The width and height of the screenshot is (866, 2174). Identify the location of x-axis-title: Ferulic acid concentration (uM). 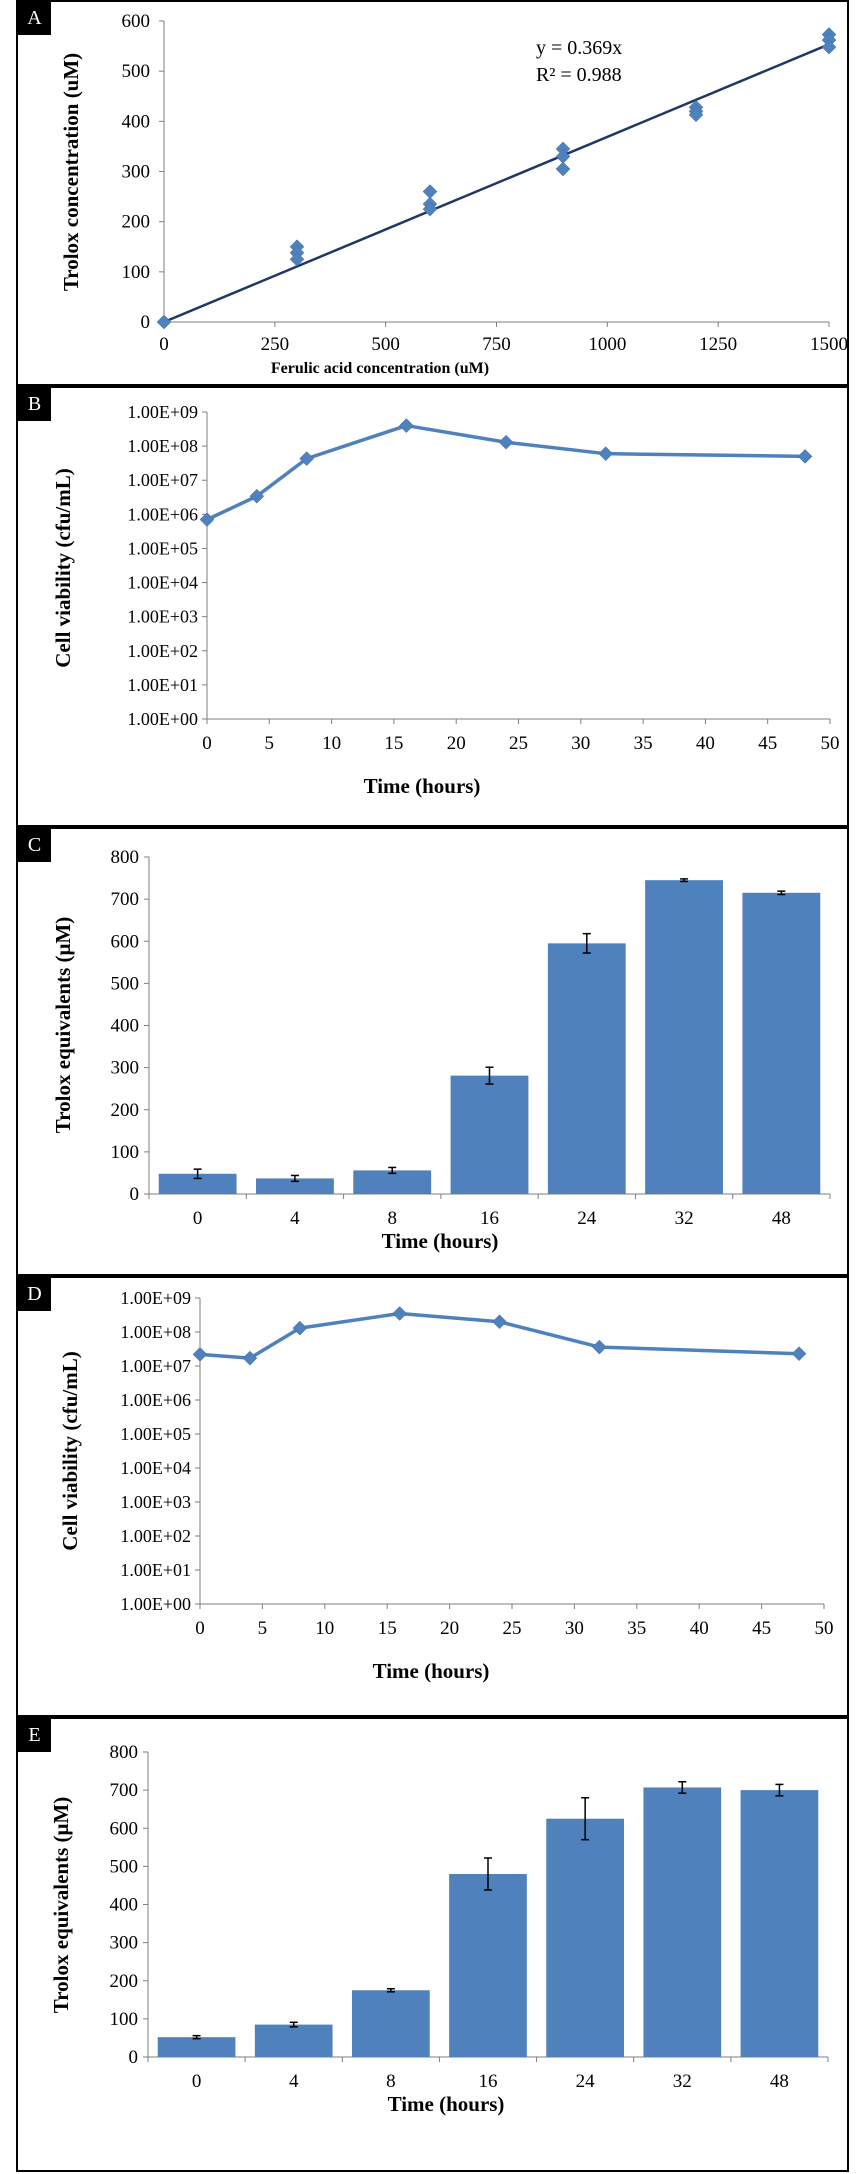
(380, 368).